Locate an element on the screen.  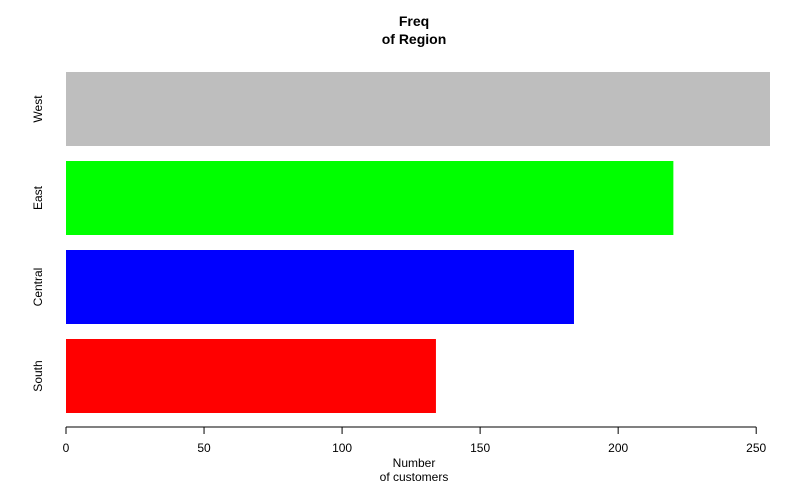
bar-west is located at coordinates (418, 109).